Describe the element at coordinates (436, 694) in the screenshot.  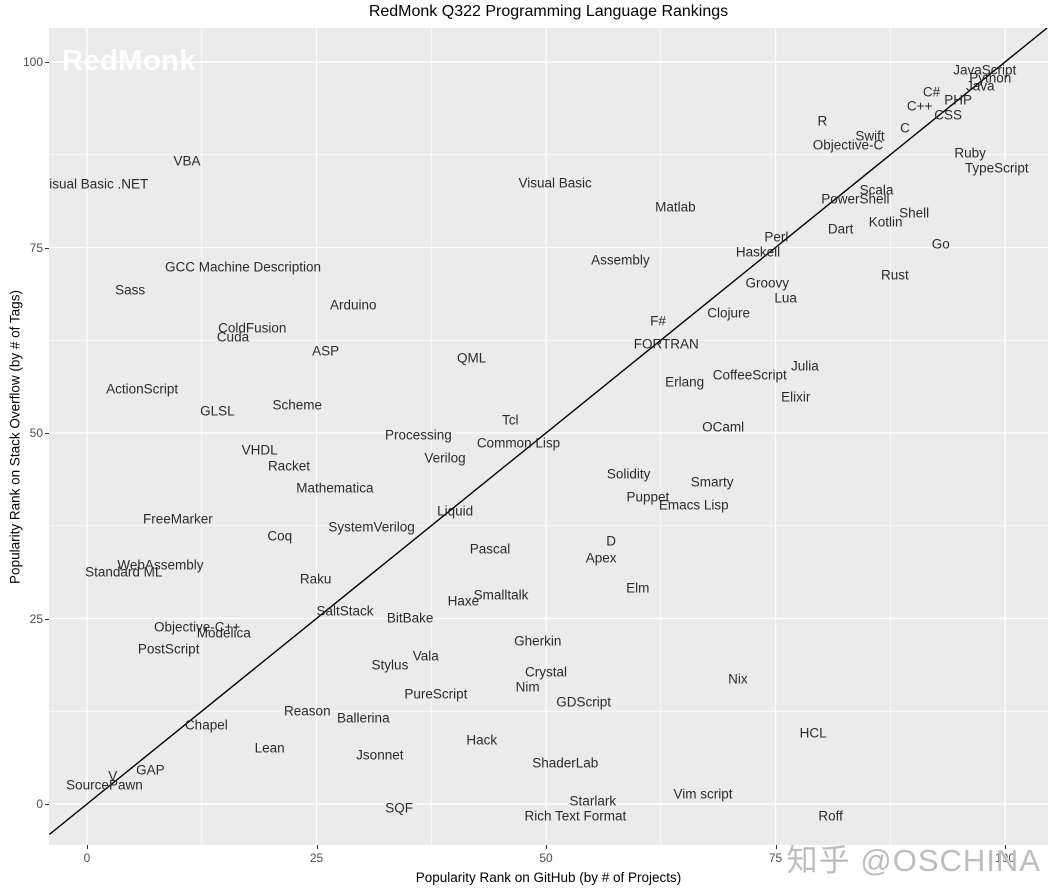
I see `language-label-purescript: PureScript` at that location.